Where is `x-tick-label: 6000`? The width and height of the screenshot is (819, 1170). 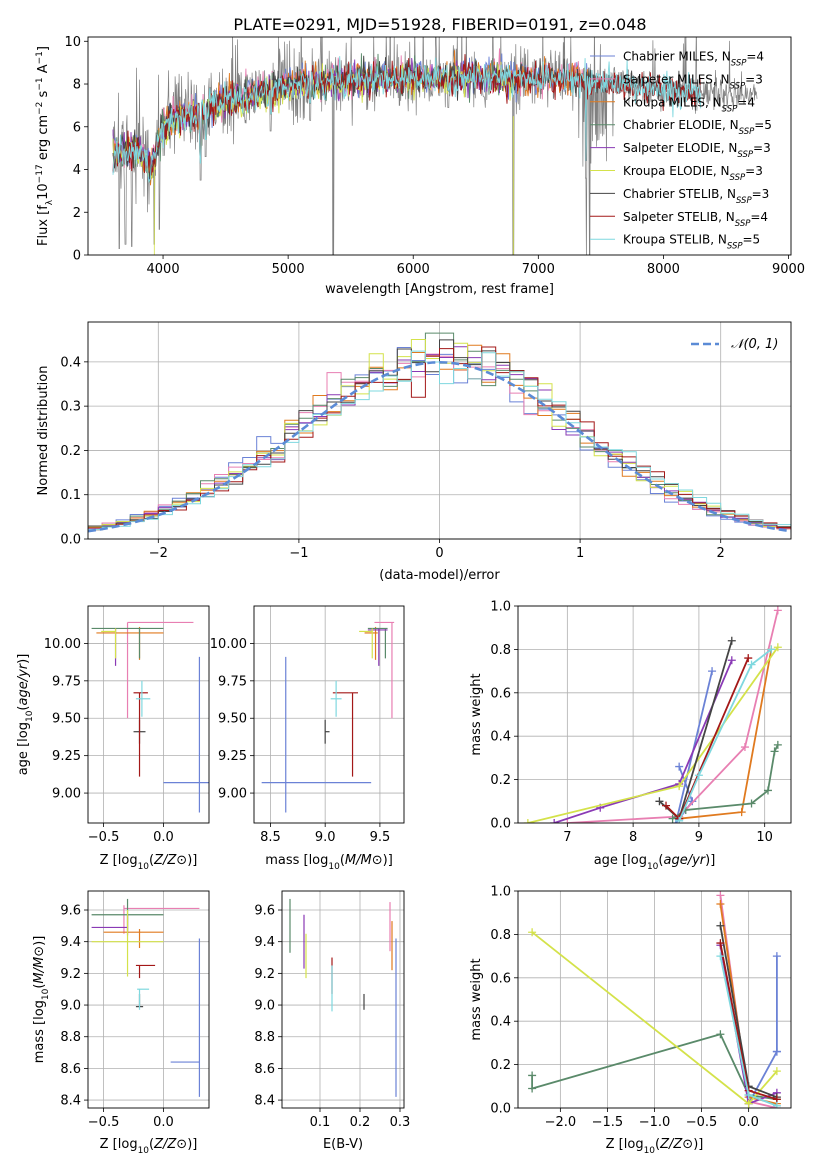 x-tick-label: 6000 is located at coordinates (413, 269).